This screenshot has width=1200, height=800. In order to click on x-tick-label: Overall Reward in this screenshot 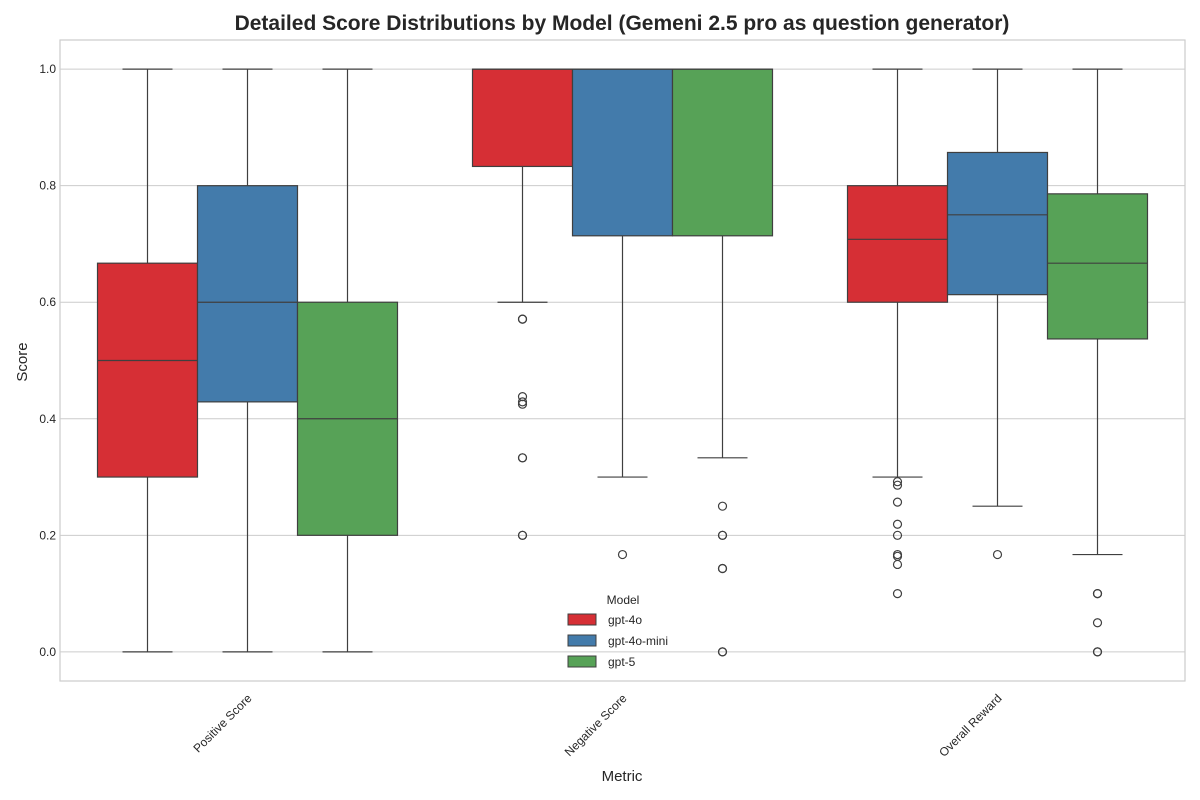, I will do `click(970, 725)`.